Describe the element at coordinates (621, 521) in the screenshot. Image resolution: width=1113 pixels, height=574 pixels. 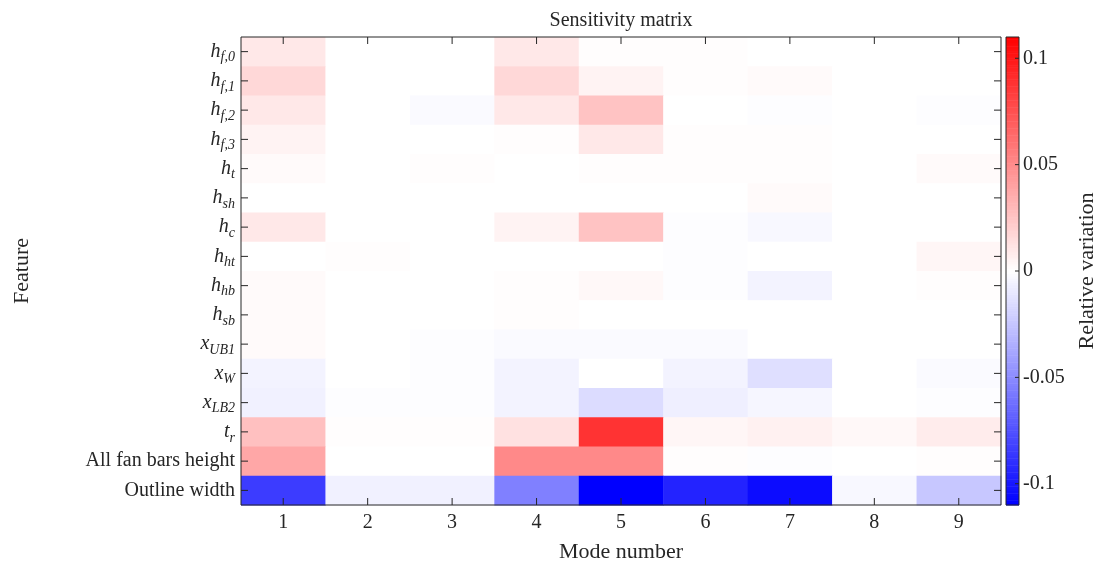
I see `x-tick-label: 5` at that location.